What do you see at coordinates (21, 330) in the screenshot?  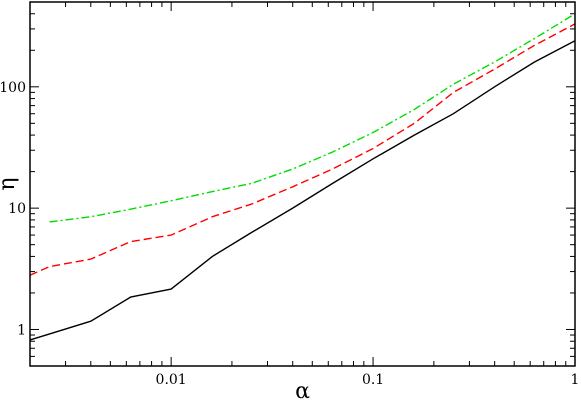 I see `y-tick-label: 1` at bounding box center [21, 330].